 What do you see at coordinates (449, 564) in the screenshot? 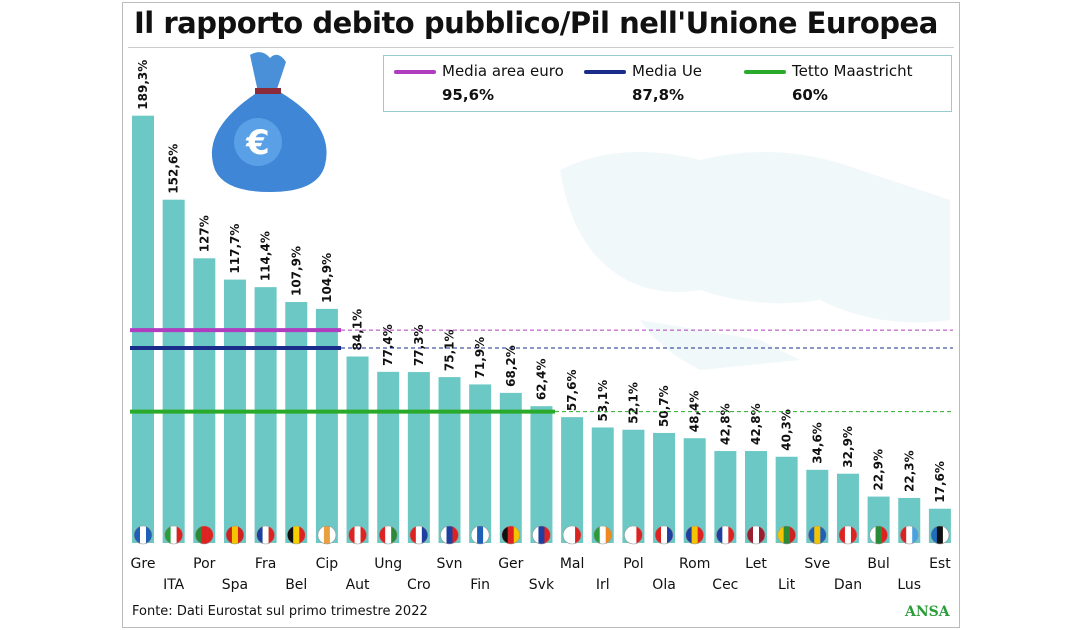
I see `category-label: Svn` at bounding box center [449, 564].